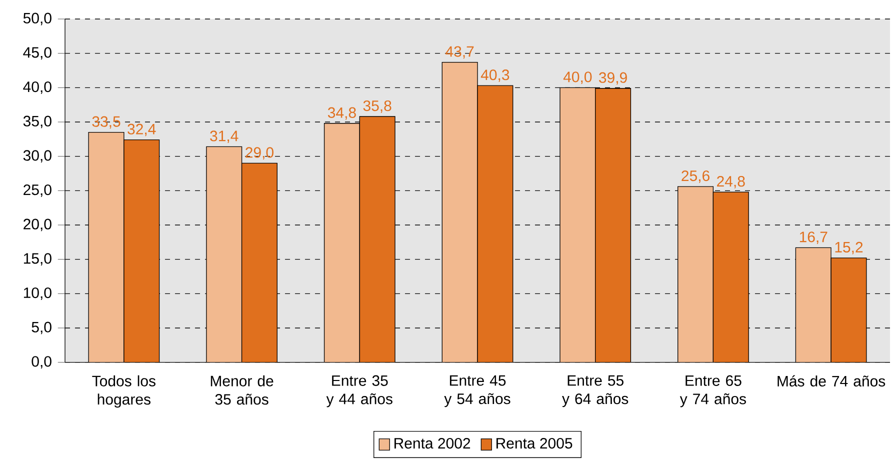 The width and height of the screenshot is (894, 459). What do you see at coordinates (534, 443) in the screenshot?
I see `legend-label: Renta 2005` at bounding box center [534, 443].